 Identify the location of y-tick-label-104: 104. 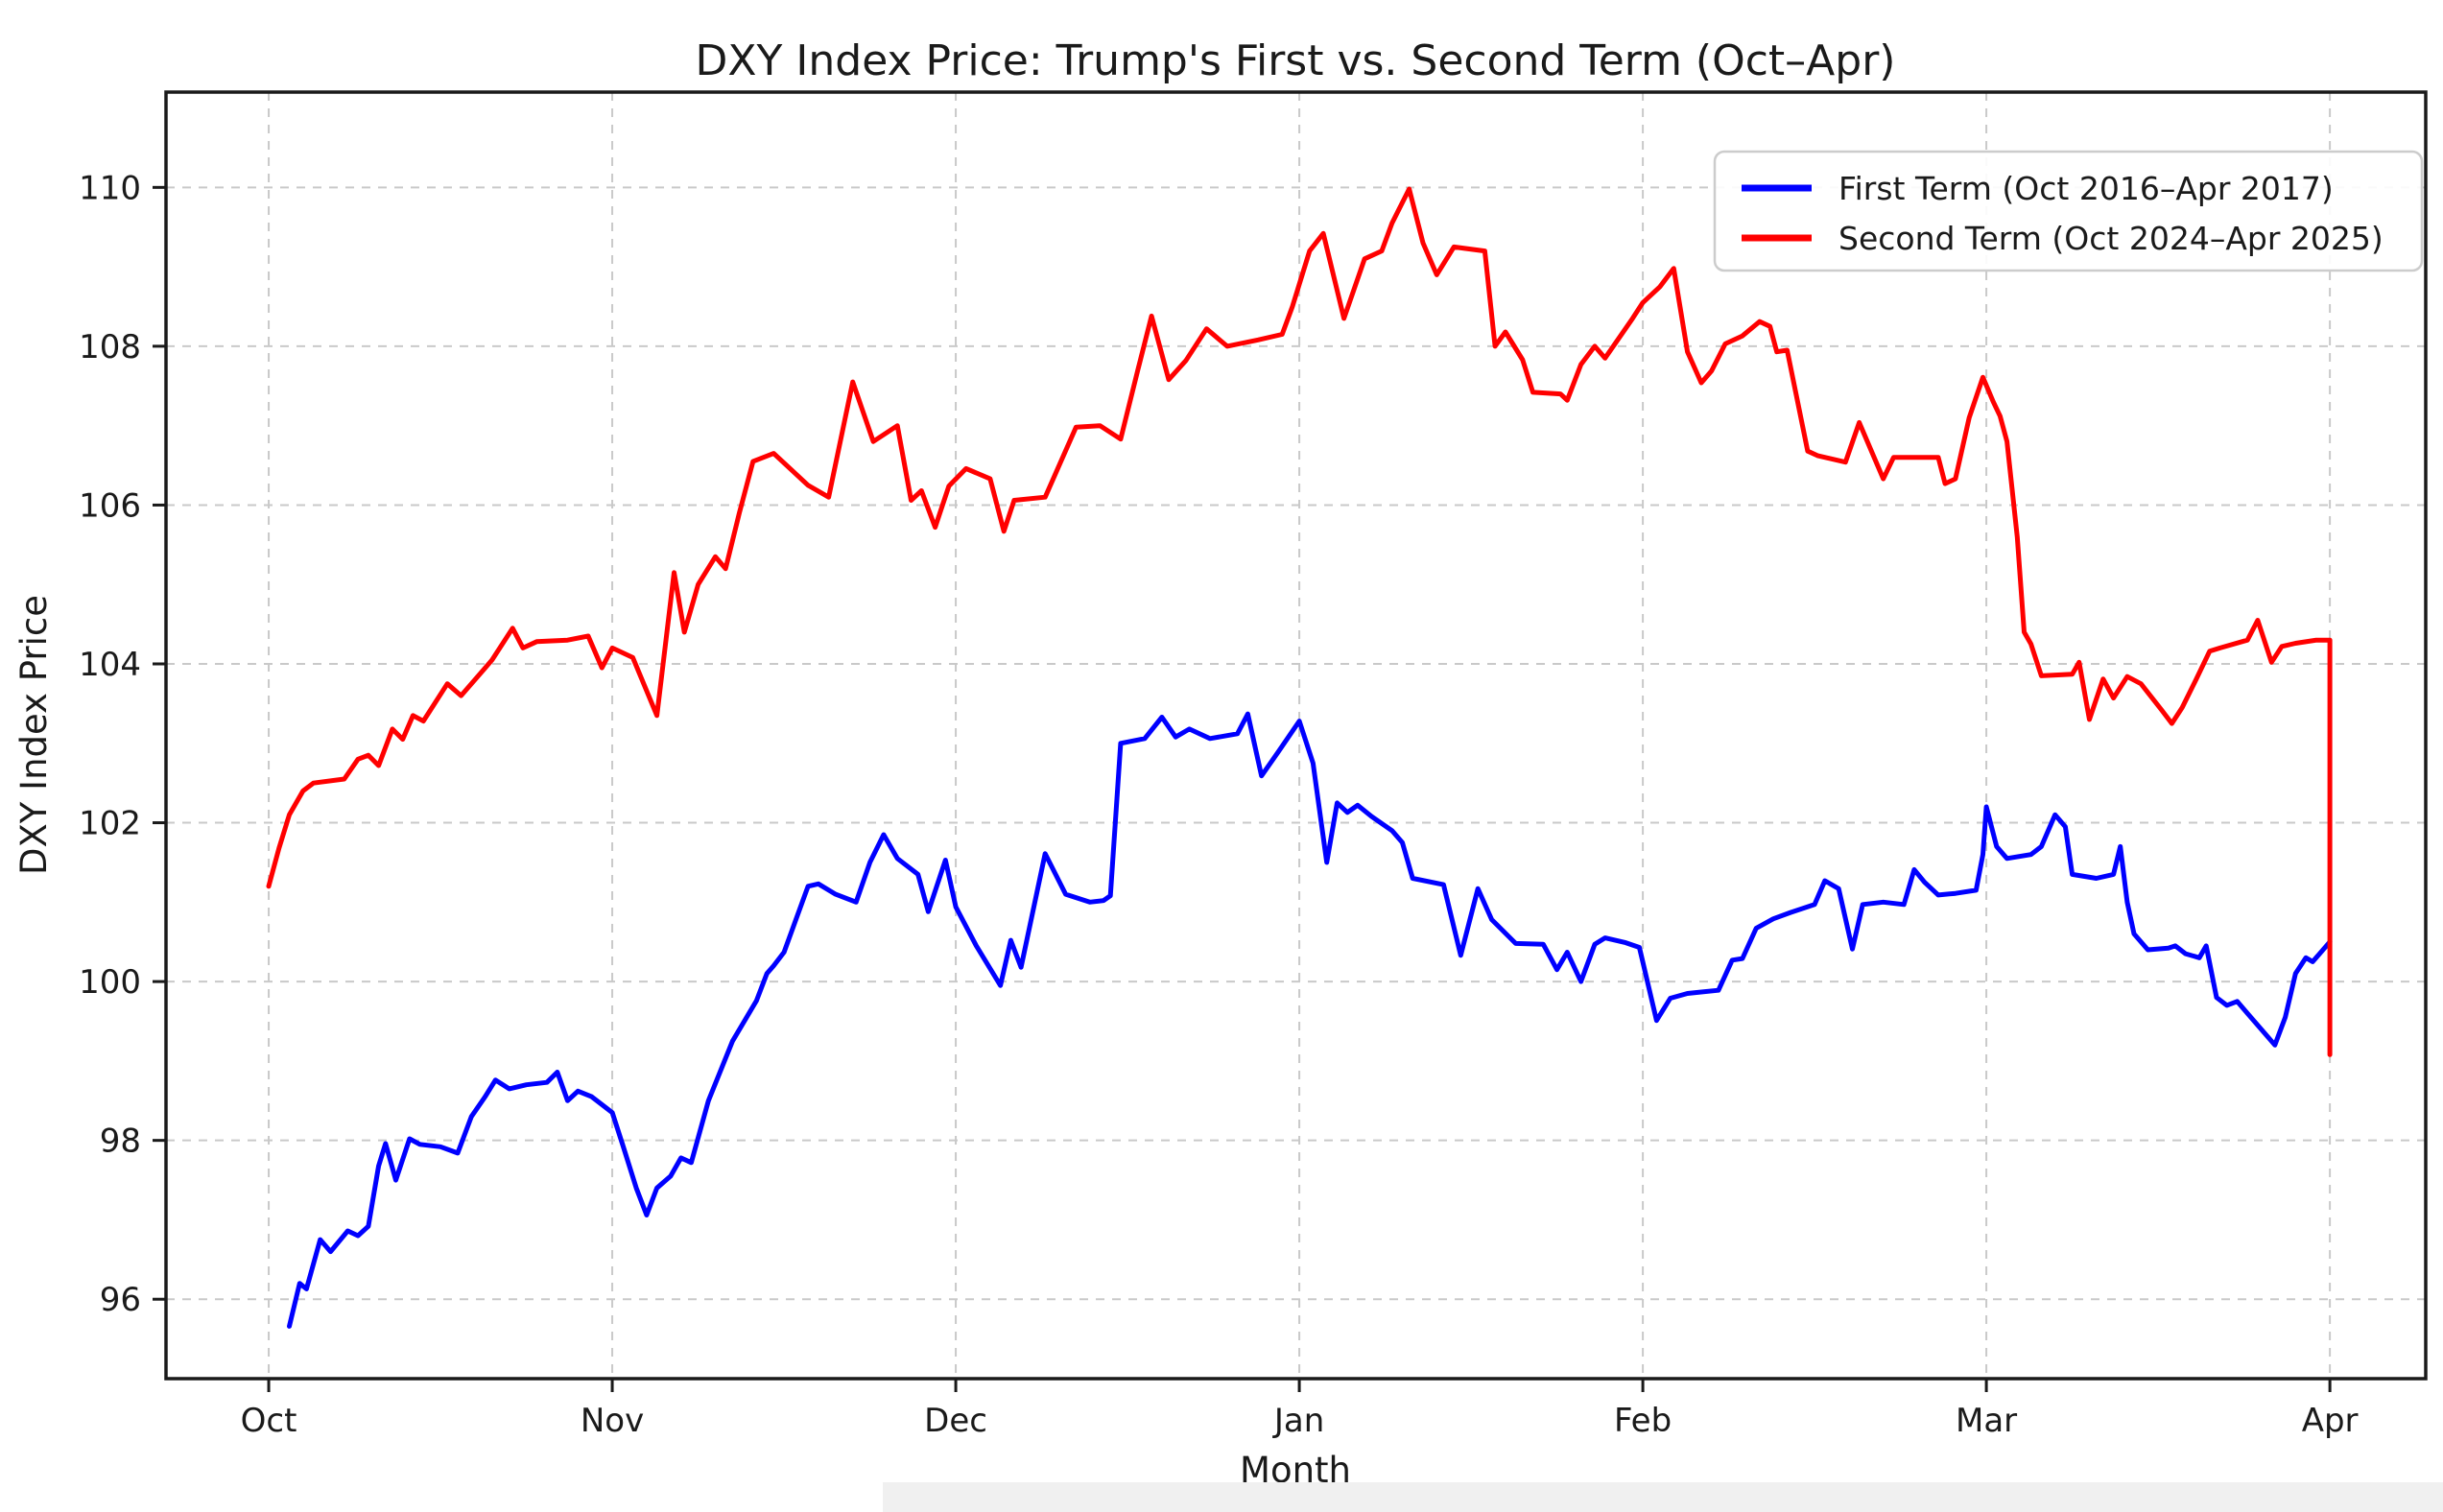
(110, 665).